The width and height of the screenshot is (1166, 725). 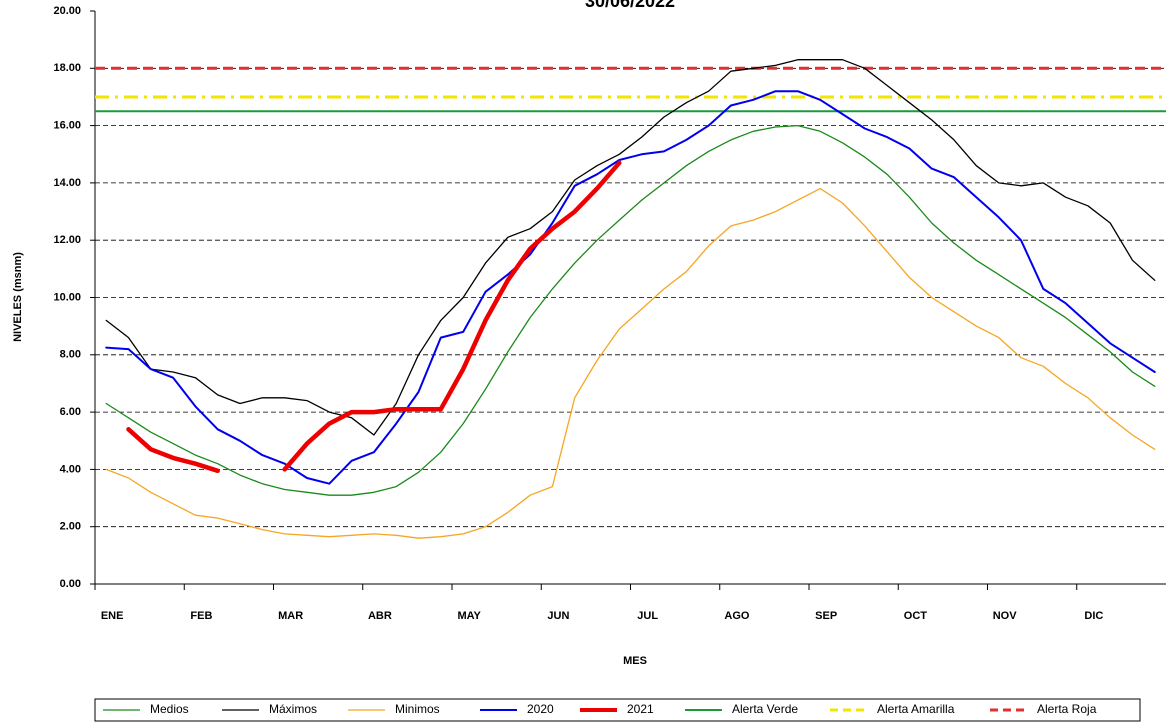 I want to click on y-tick-label: 6.00, so click(x=70, y=412).